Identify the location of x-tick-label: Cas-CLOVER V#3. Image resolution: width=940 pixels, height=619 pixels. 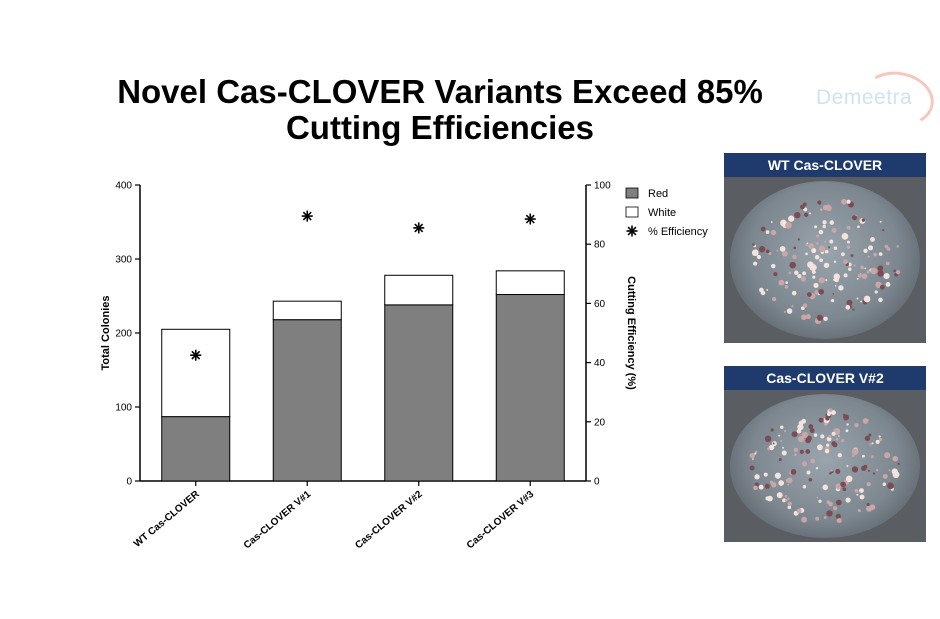
(501, 520).